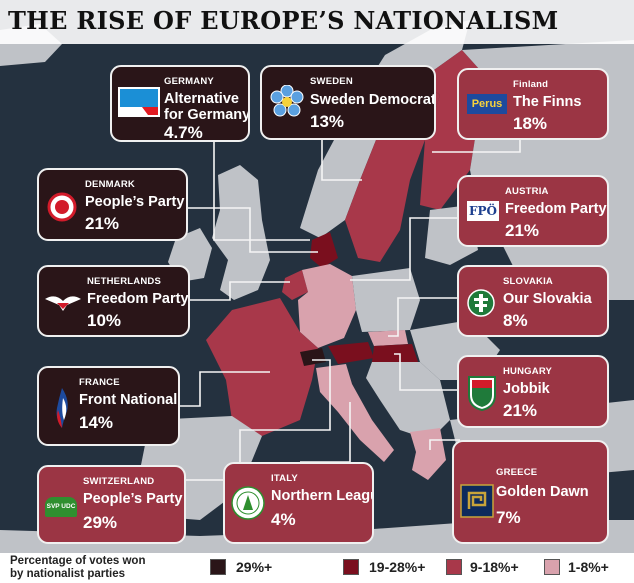 The image size is (634, 583). I want to click on card-france: FRANCE Front National 14%, so click(108, 406).